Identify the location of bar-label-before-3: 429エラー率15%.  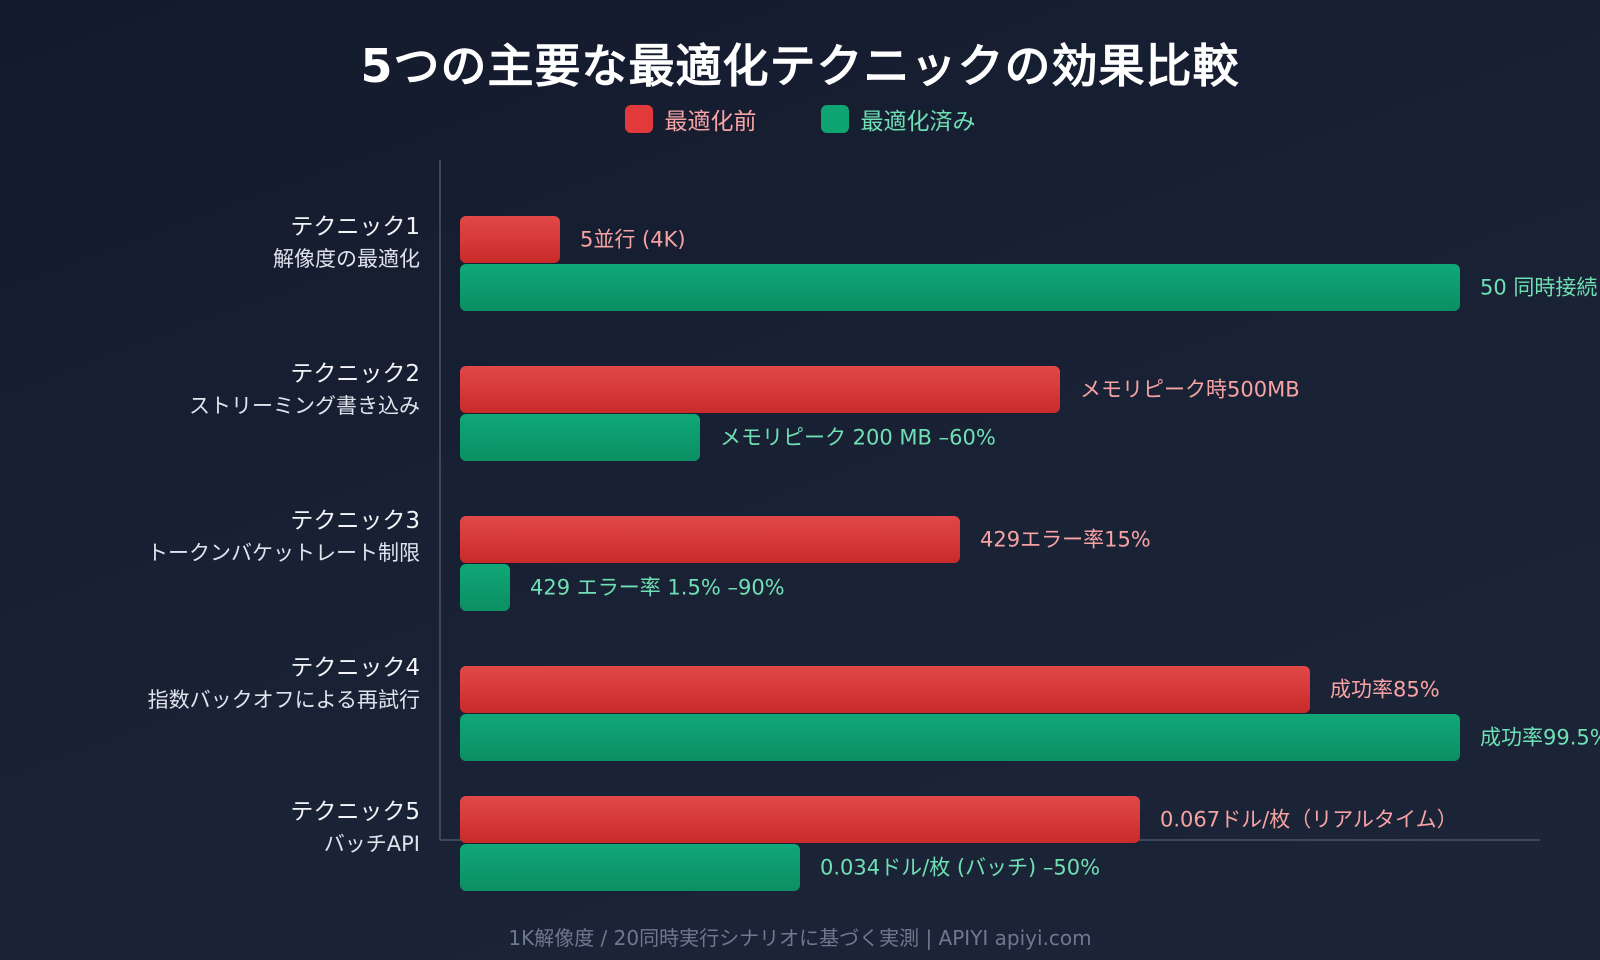
(1065, 540).